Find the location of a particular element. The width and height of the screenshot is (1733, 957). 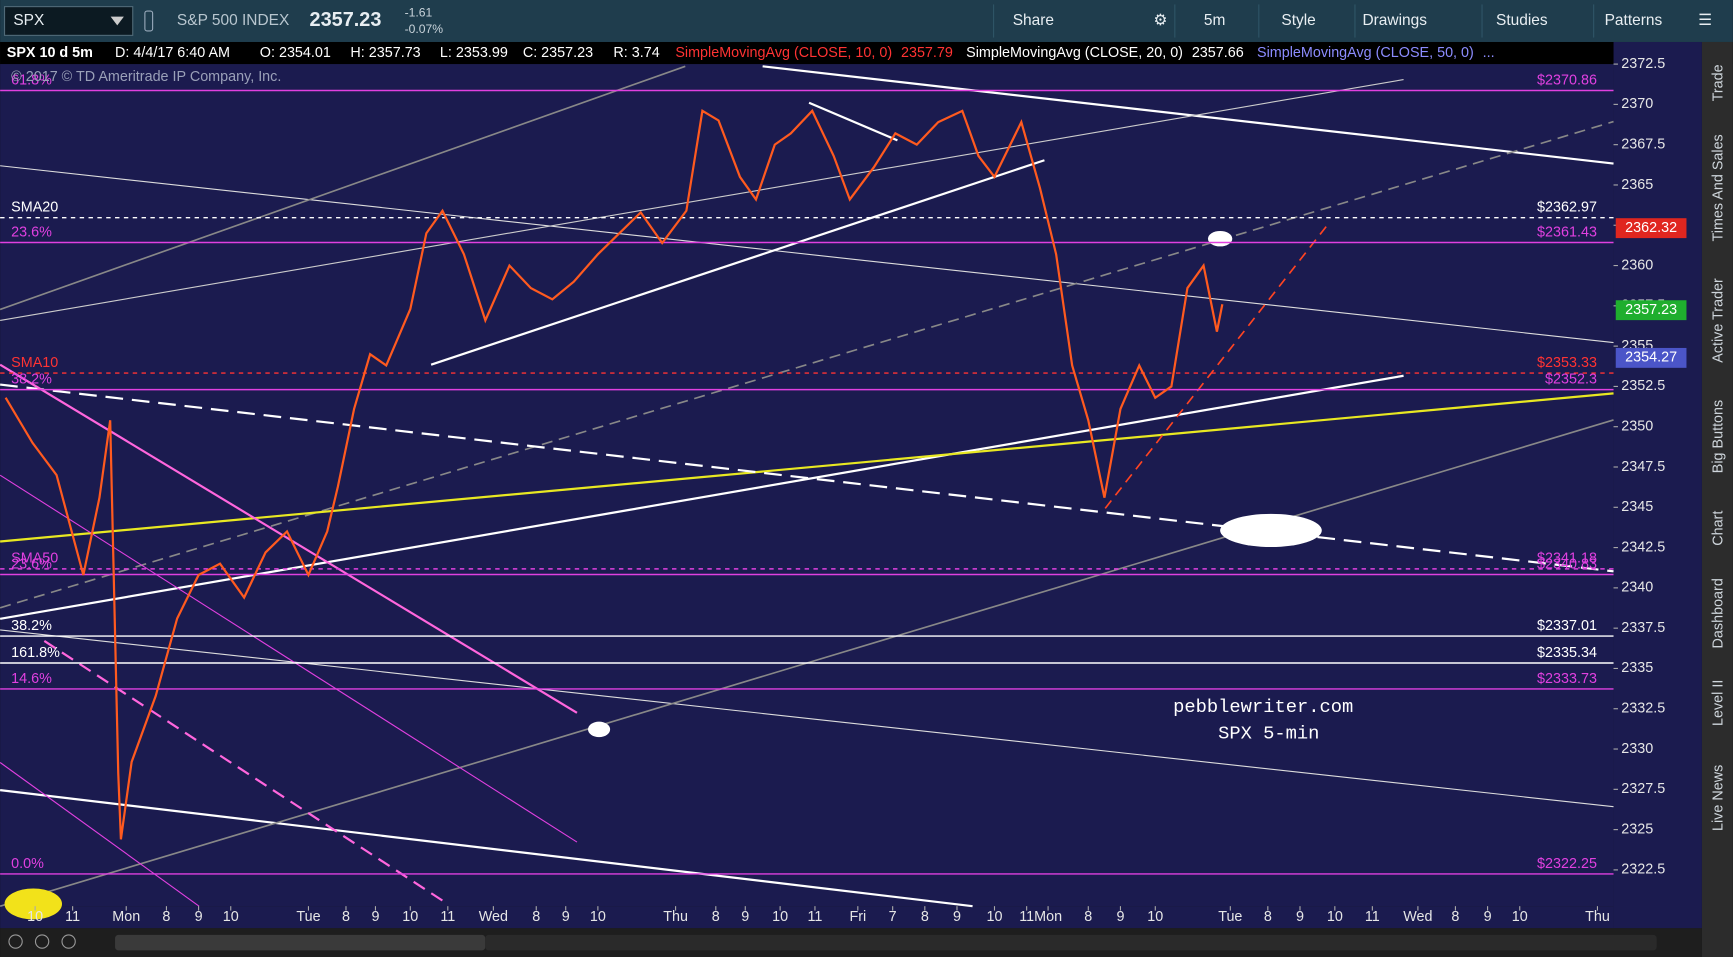

settings-icon: ⚙ is located at coordinates (1161, 20).